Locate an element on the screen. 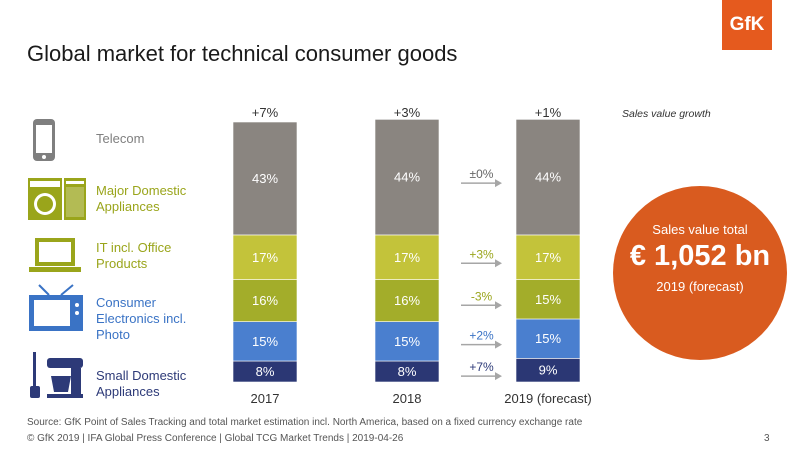  growth-label-top: +1% is located at coordinates (548, 112).